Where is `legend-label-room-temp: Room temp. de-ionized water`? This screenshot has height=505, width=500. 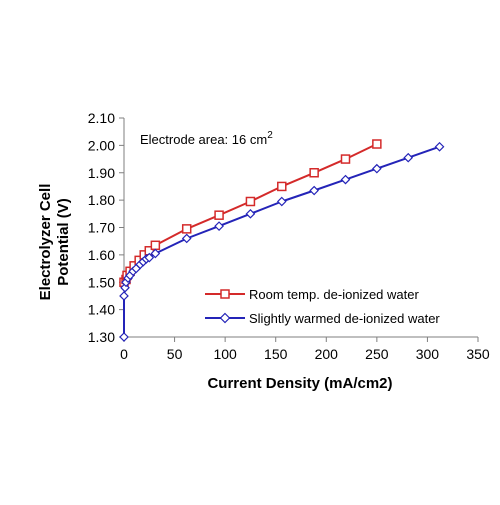
legend-label-room-temp: Room temp. de-ionized water is located at coordinates (334, 294).